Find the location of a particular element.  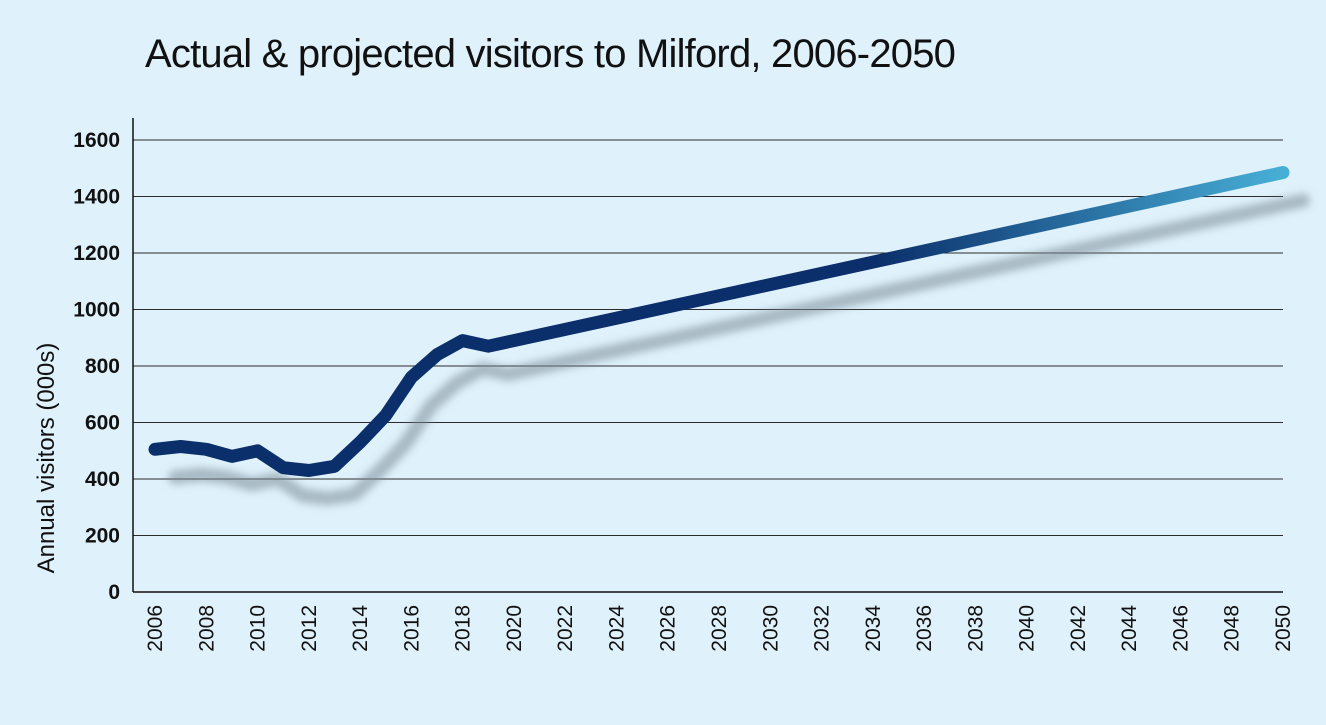

x-tick-label: 2030 is located at coordinates (770, 628).